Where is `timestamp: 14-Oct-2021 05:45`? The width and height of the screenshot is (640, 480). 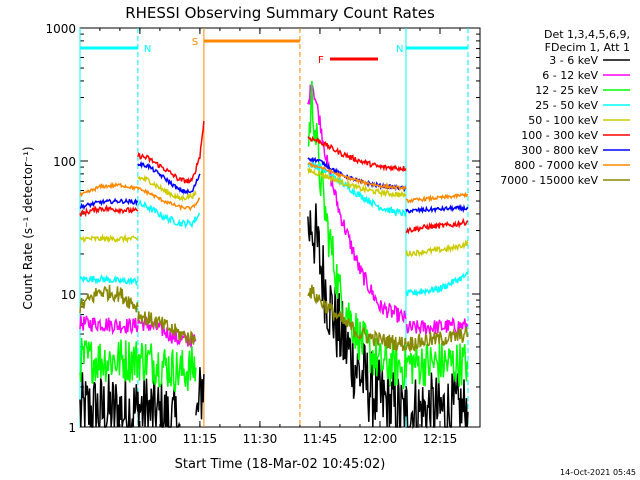 timestamp: 14-Oct-2021 05:45 is located at coordinates (598, 472).